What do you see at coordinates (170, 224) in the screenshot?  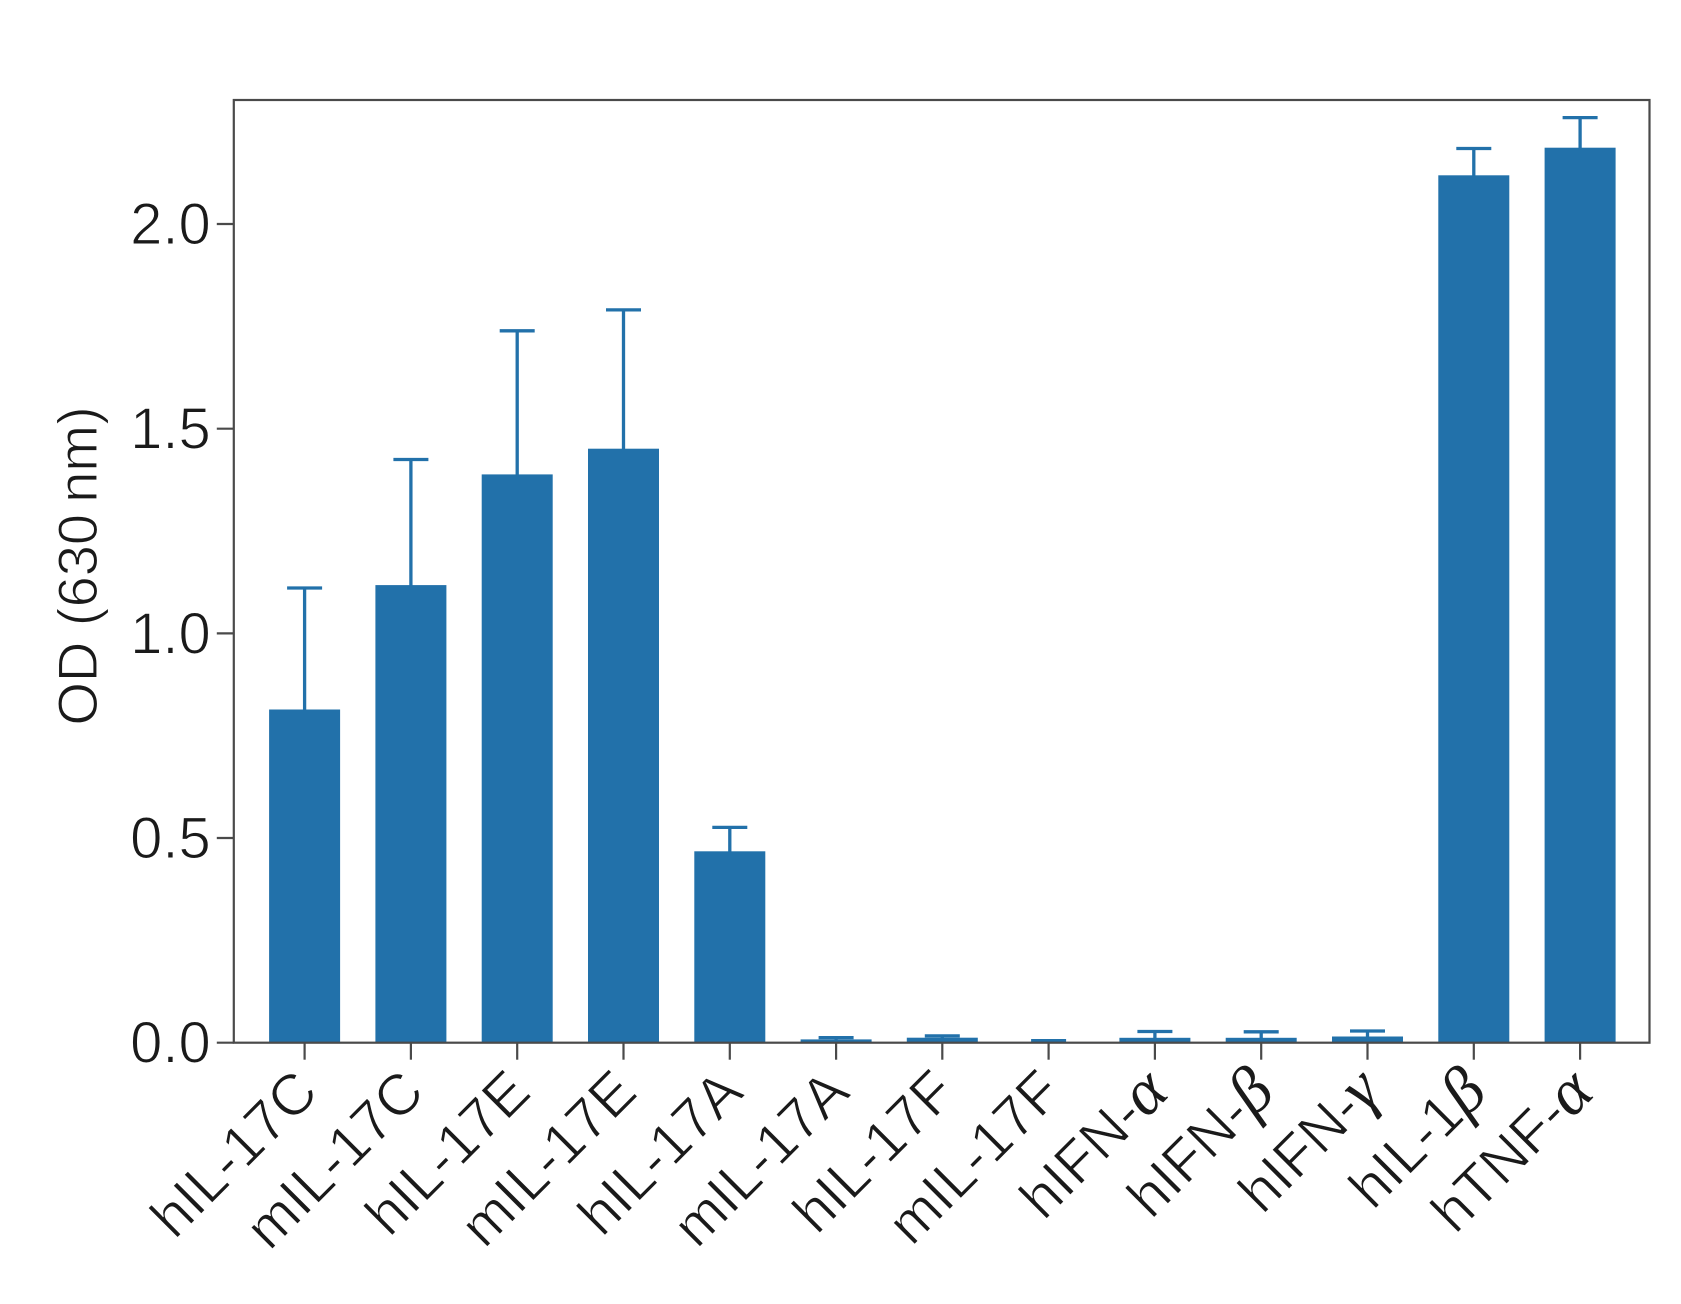 I see `svg-text: 2.0` at bounding box center [170, 224].